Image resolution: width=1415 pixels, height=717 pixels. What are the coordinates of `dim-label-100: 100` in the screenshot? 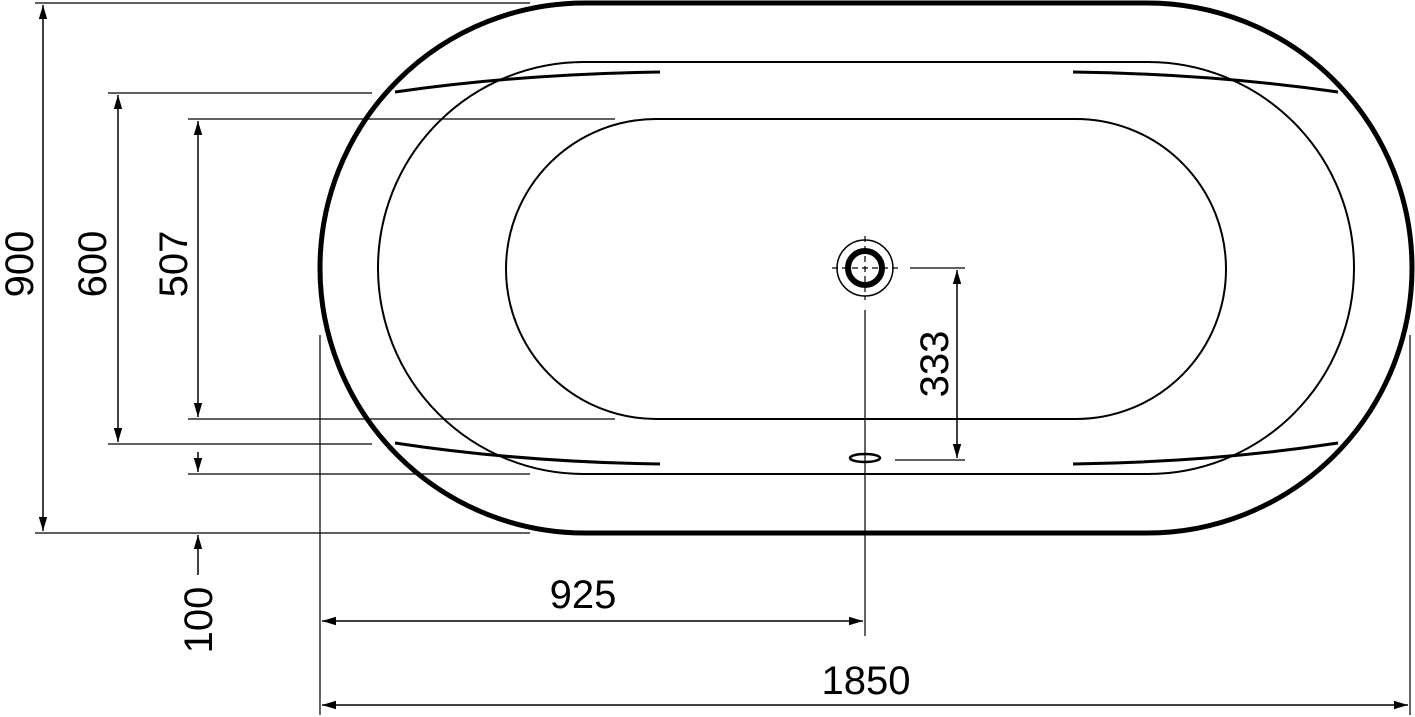 It's located at (199, 620).